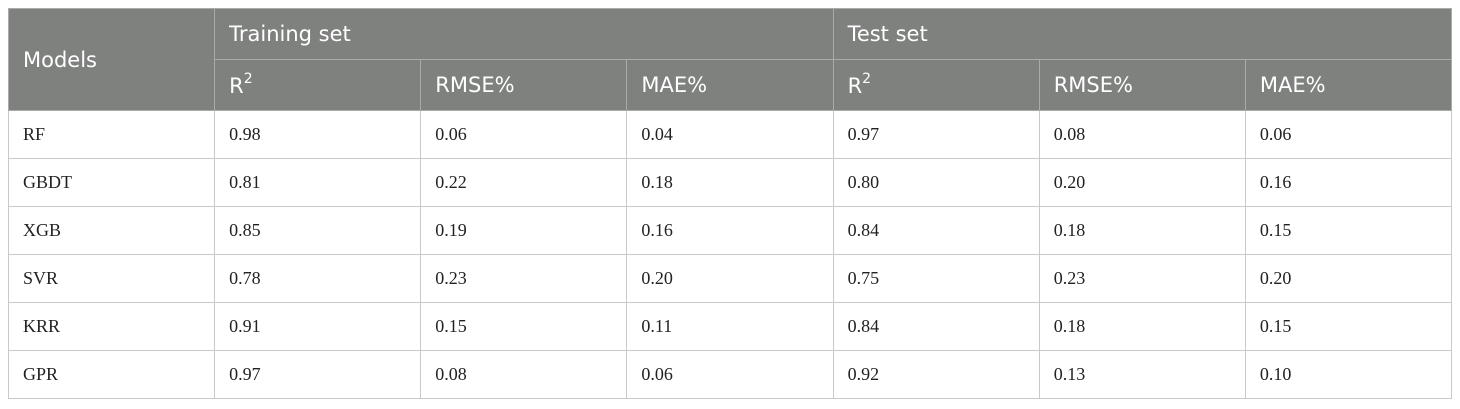 This screenshot has width=1460, height=409. Describe the element at coordinates (1348, 374) in the screenshot. I see `metric-value: 0.10` at that location.